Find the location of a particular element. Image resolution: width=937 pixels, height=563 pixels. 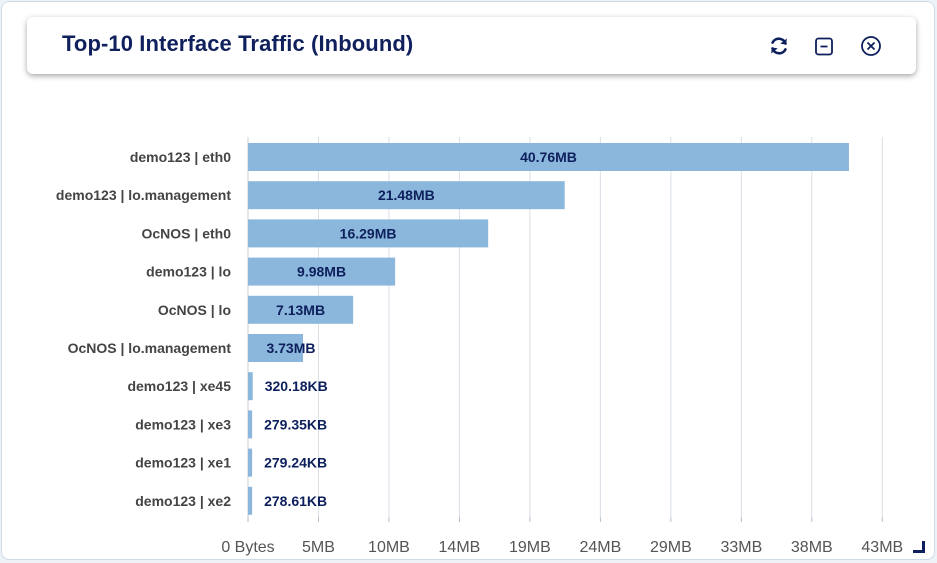

value-label: 278.61KB is located at coordinates (295, 501).